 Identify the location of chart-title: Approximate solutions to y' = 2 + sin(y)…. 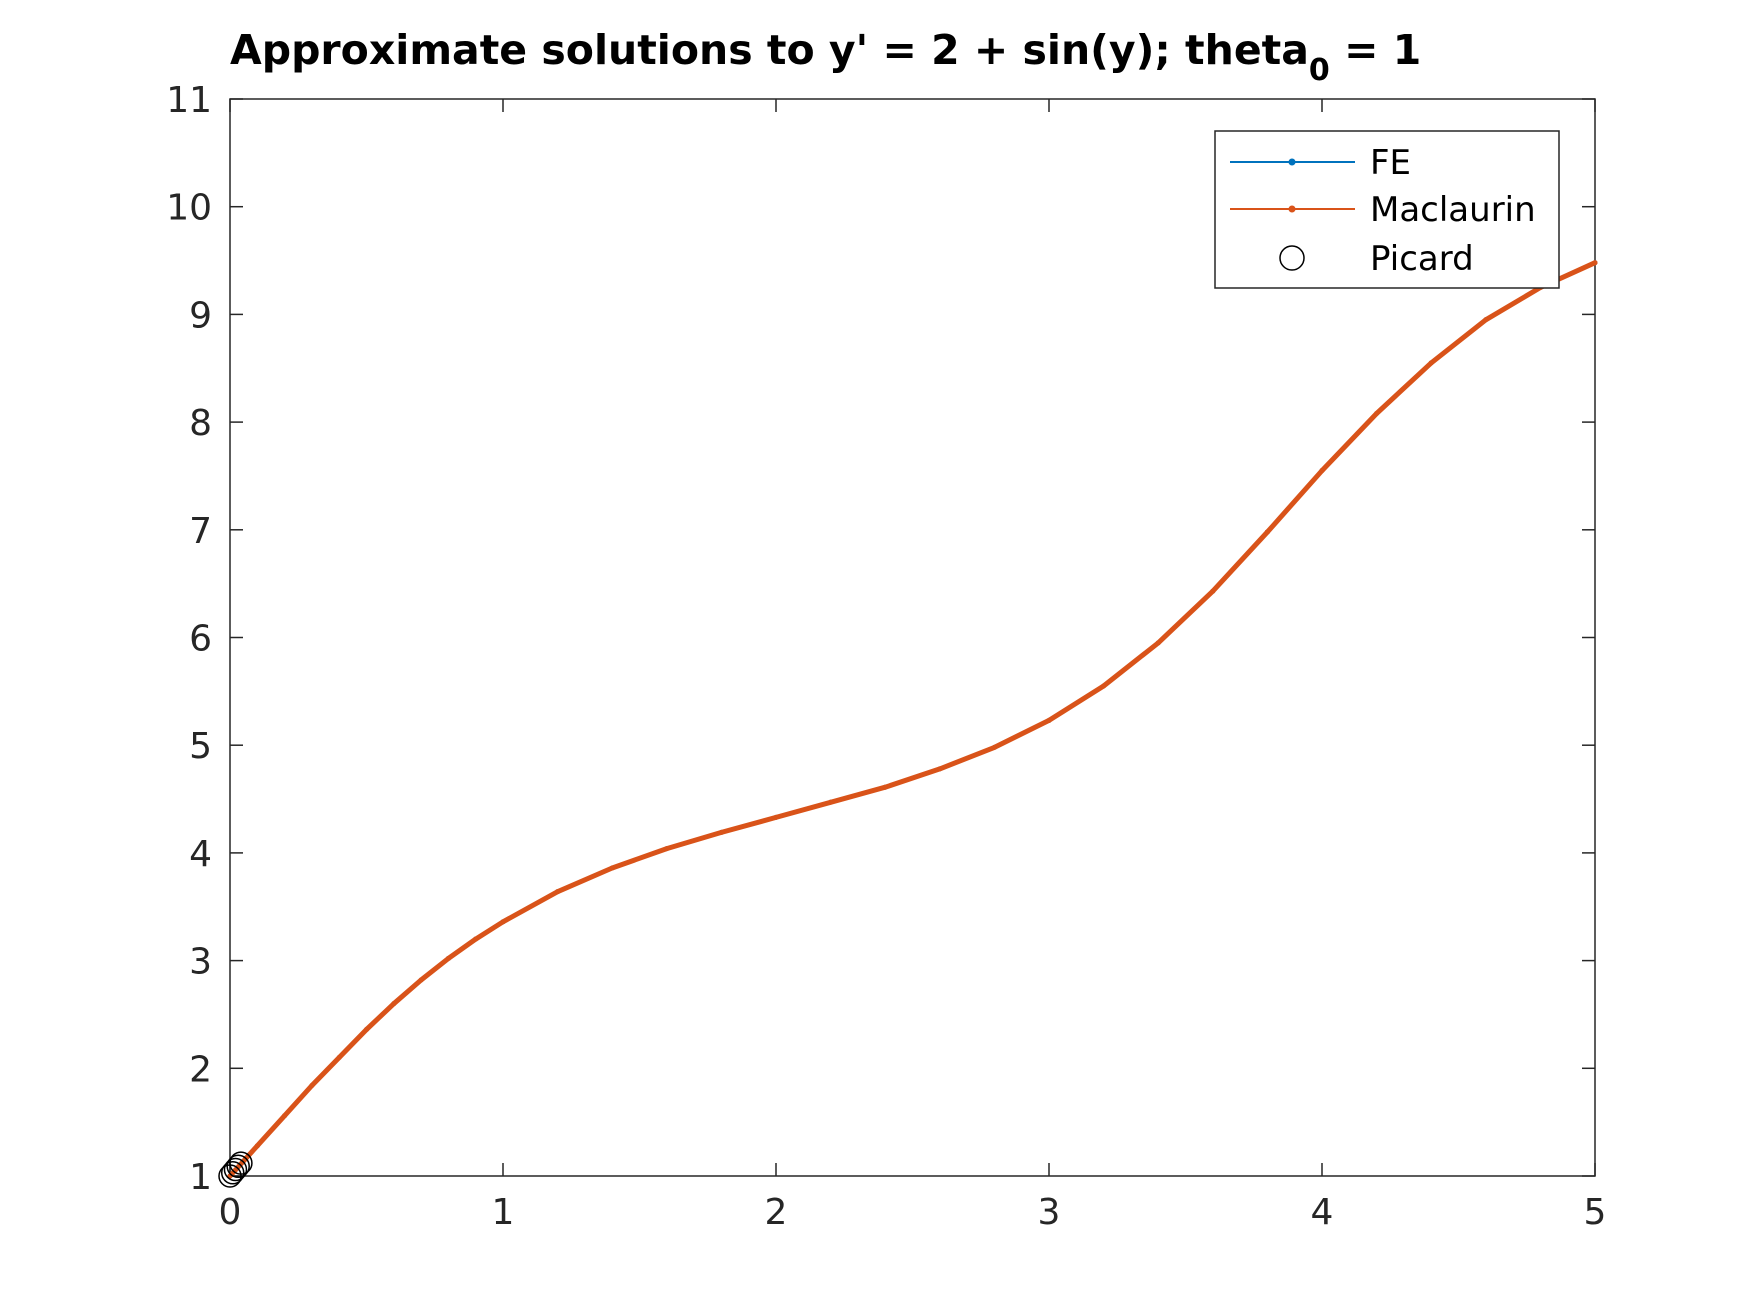
(825, 57).